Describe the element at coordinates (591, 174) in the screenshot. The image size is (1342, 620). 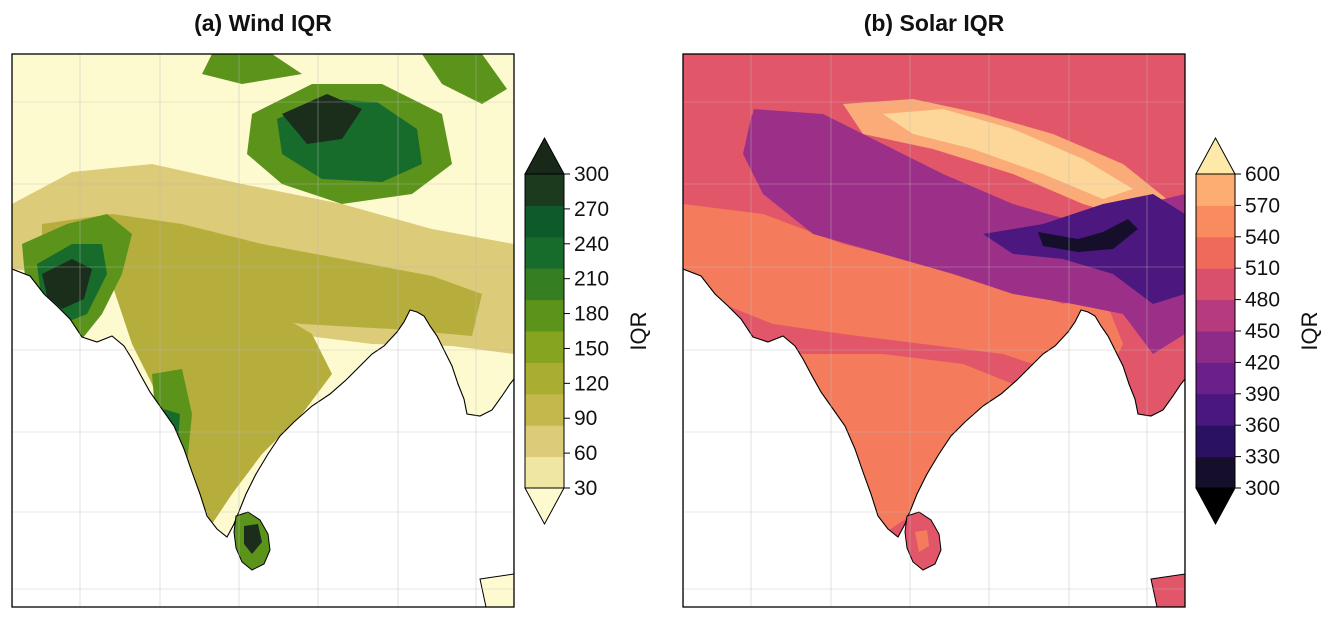
I see `wind-colorbar-tick-label: 300` at that location.